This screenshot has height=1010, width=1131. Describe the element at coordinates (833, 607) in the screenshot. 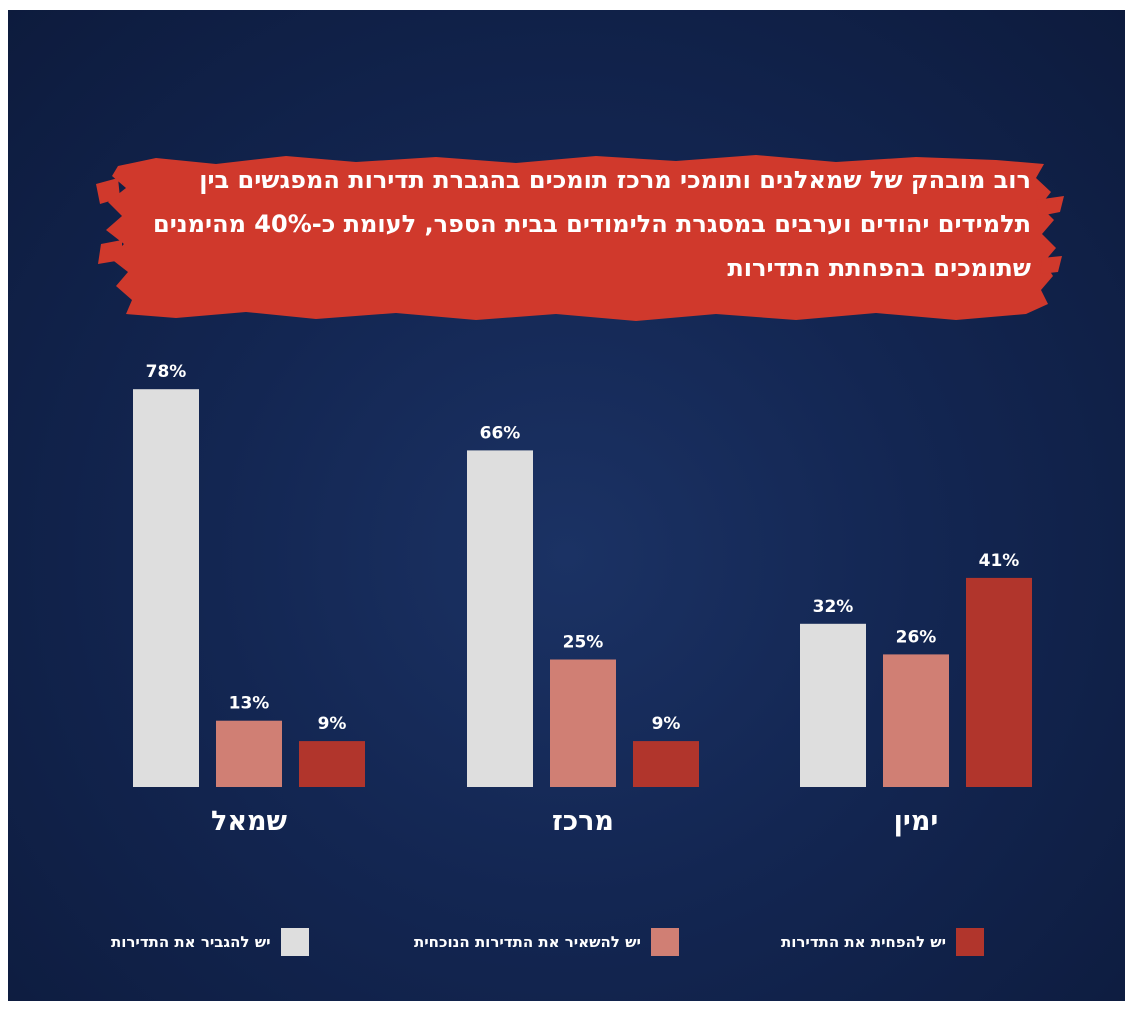

I see `data-label-right-increase: 32%` at that location.